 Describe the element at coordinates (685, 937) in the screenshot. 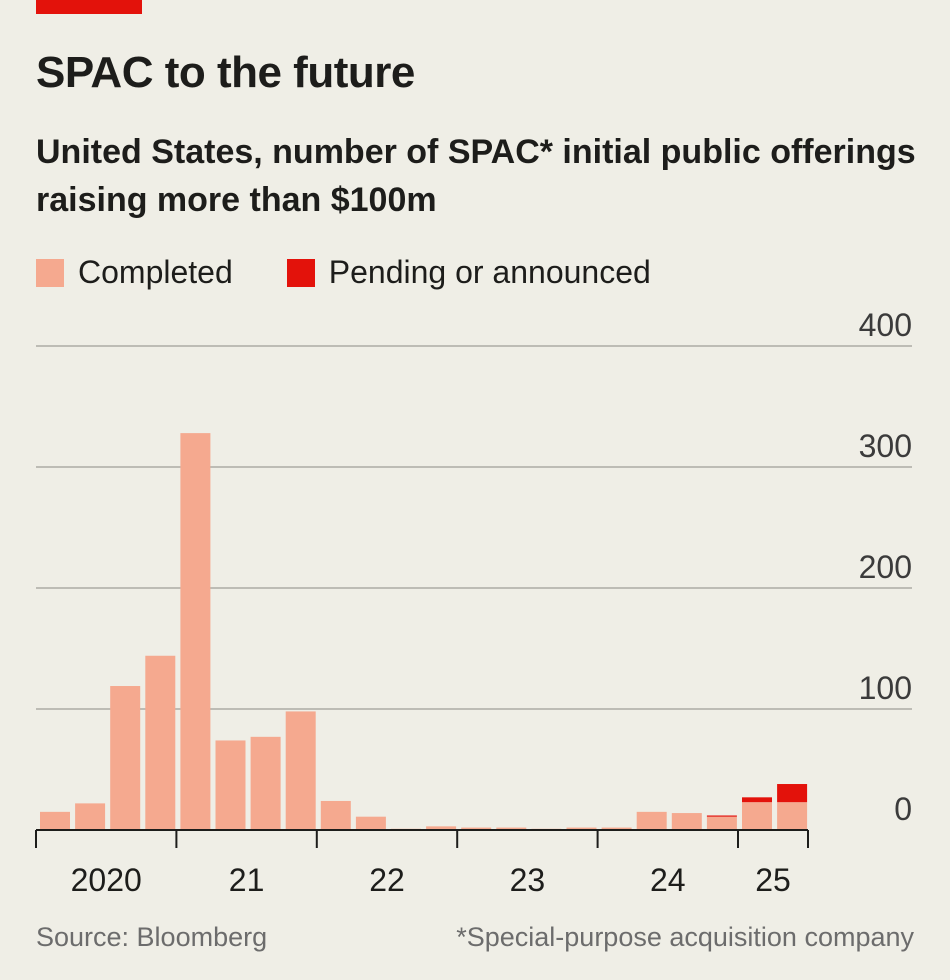

I see `footnote: *Special-purpose acquisition company` at that location.